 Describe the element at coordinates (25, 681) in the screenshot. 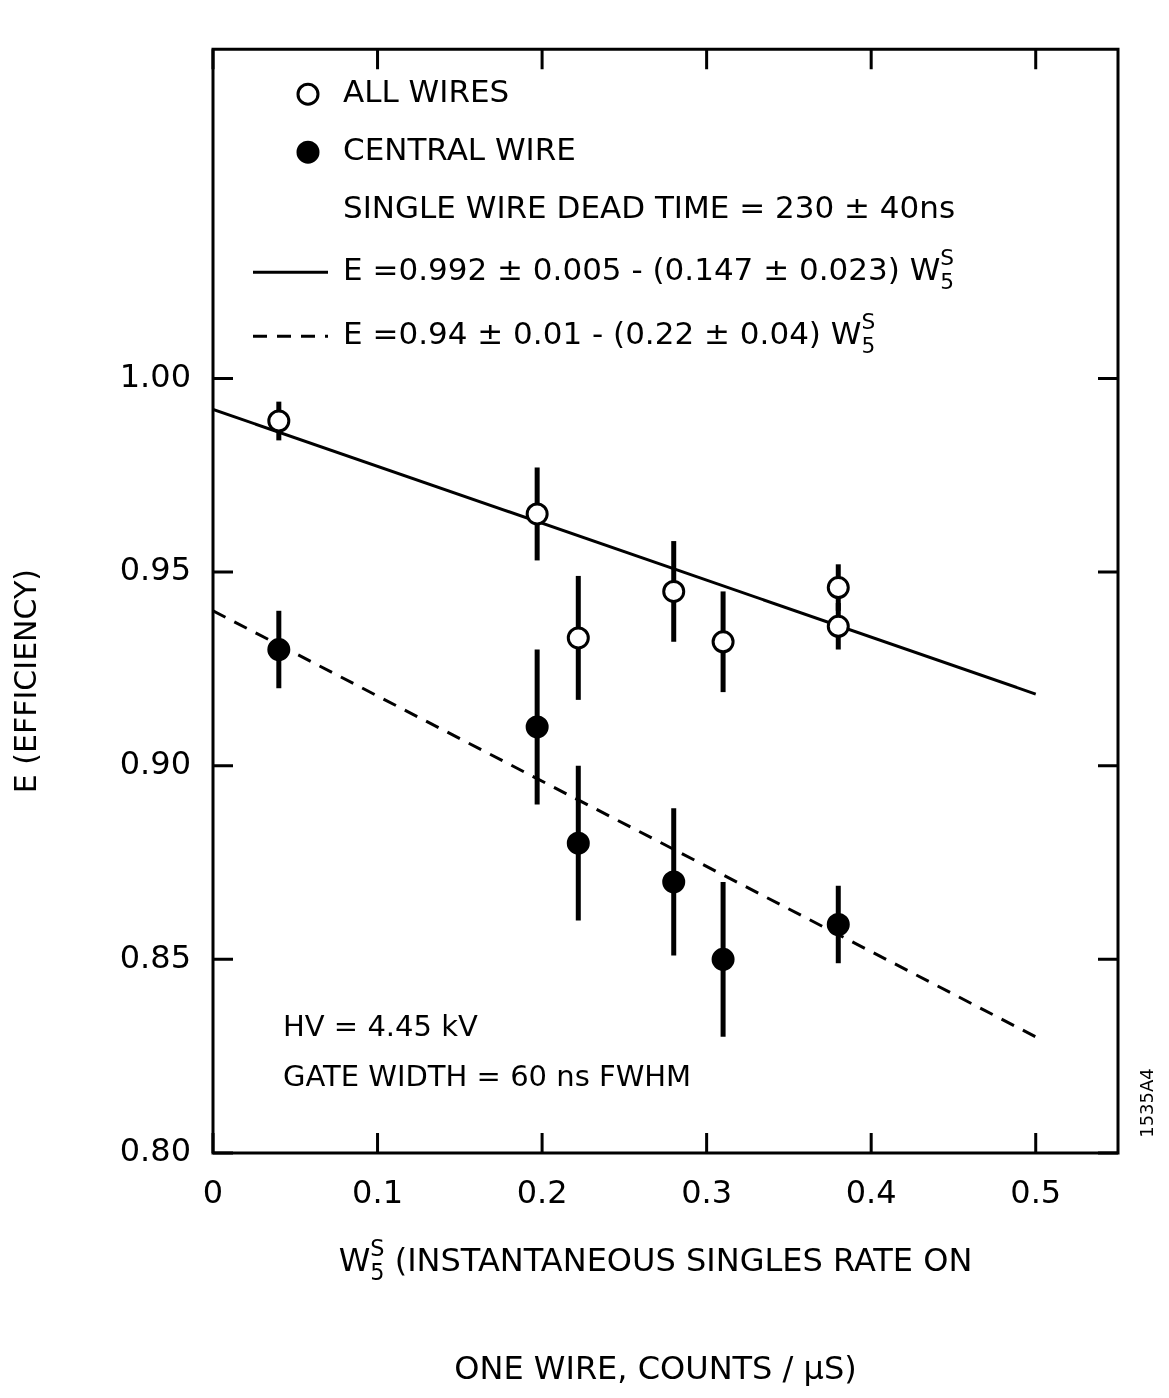

I see `y-axis-title: E (EFFICIENCY)` at that location.